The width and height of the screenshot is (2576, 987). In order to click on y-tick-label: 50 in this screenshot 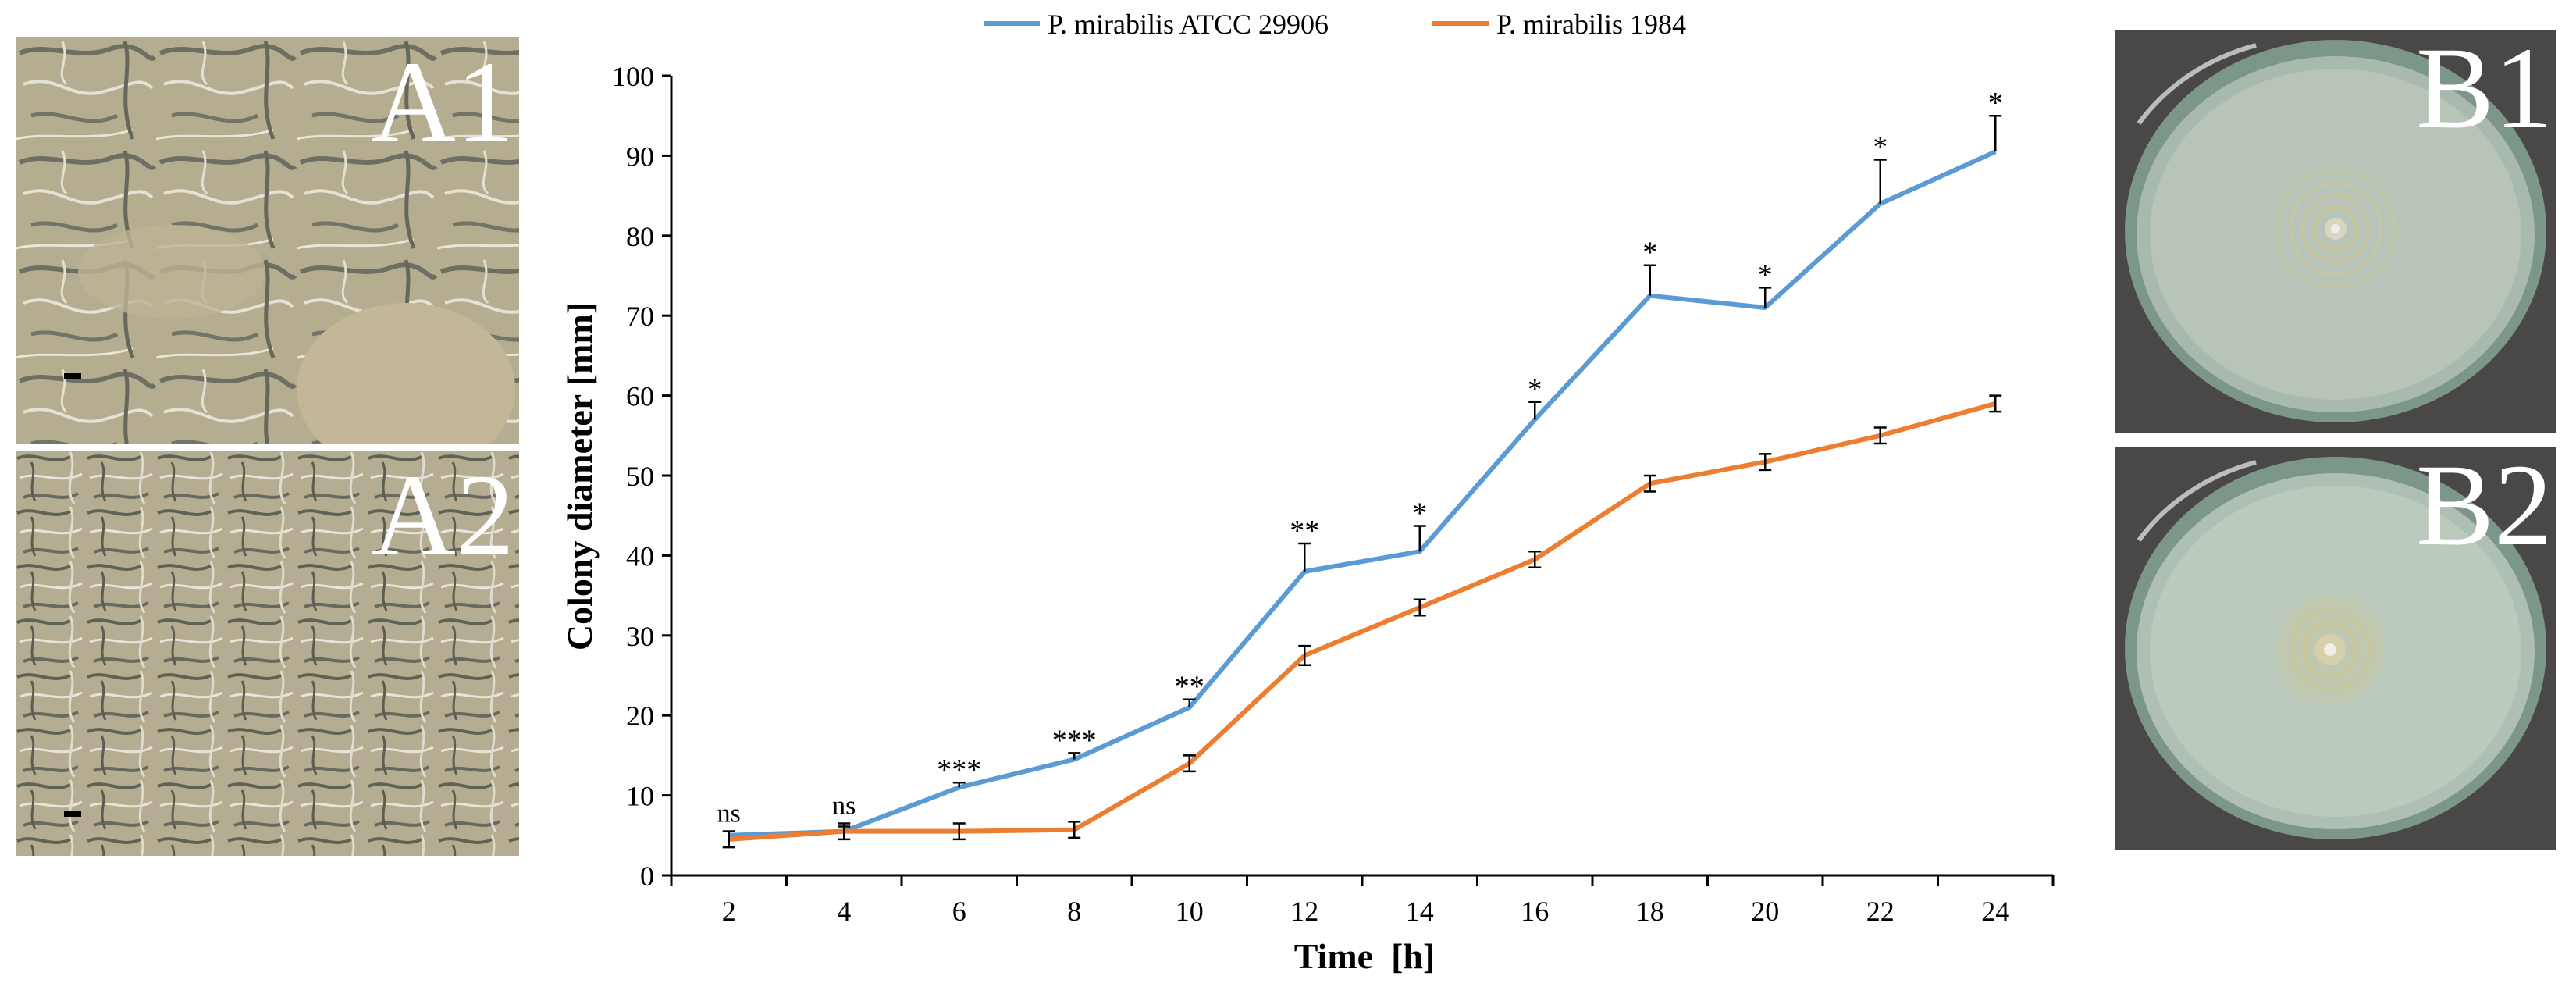, I will do `click(640, 477)`.